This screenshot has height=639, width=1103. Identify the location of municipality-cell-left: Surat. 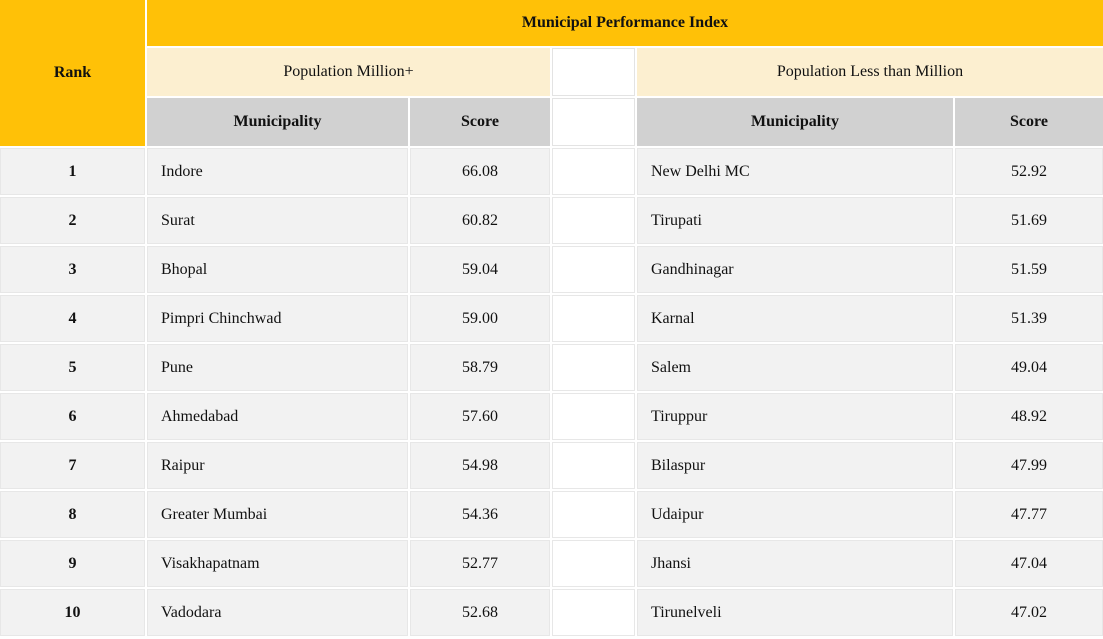
(277, 220).